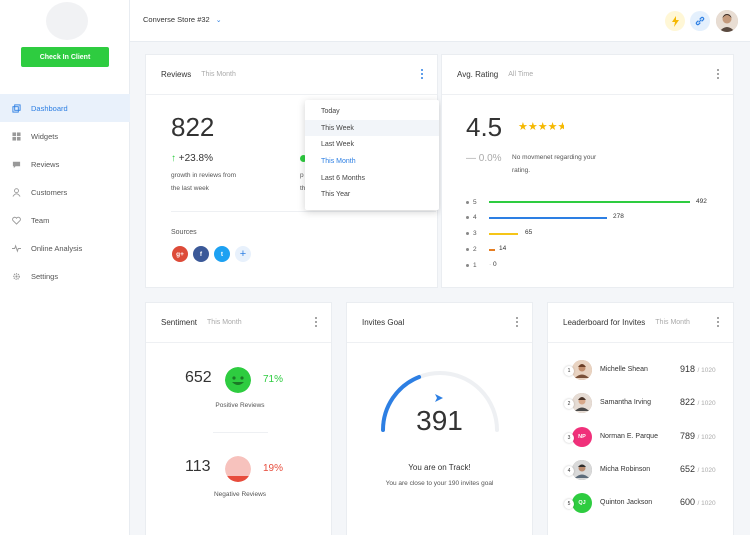  I want to click on positive-label: Positive Reviews, so click(240, 405).